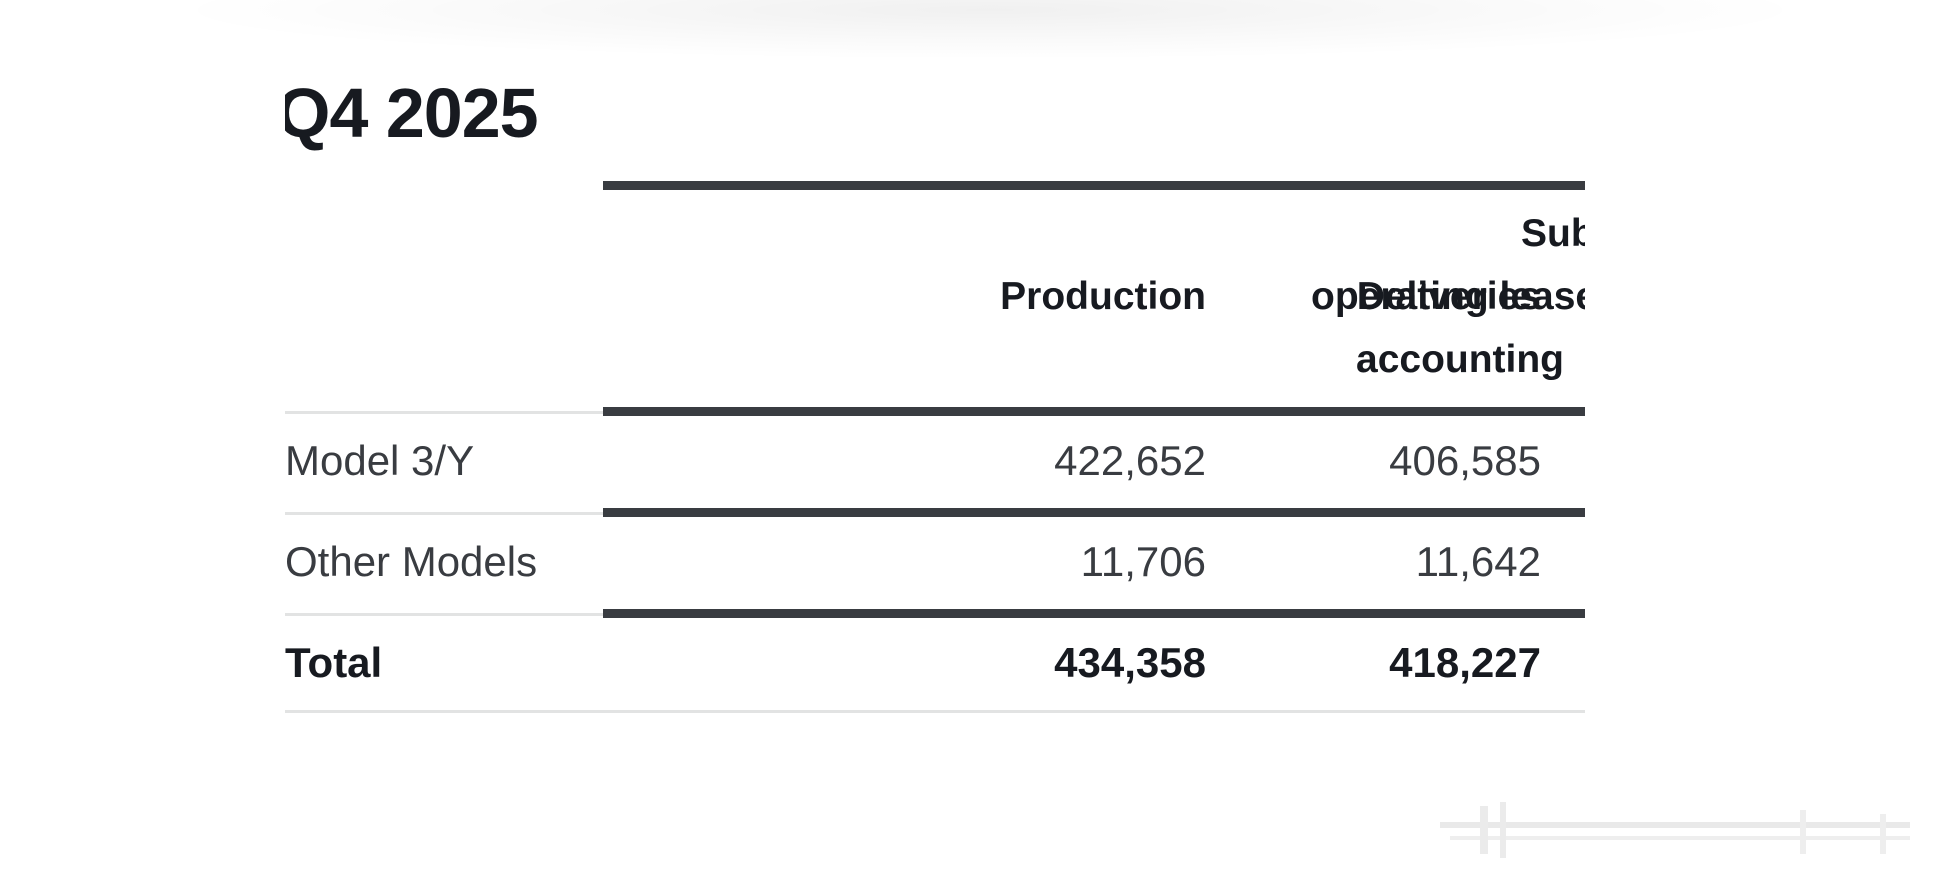 The image size is (1939, 877). Describe the element at coordinates (334, 662) in the screenshot. I see `row-label-total: Total` at that location.